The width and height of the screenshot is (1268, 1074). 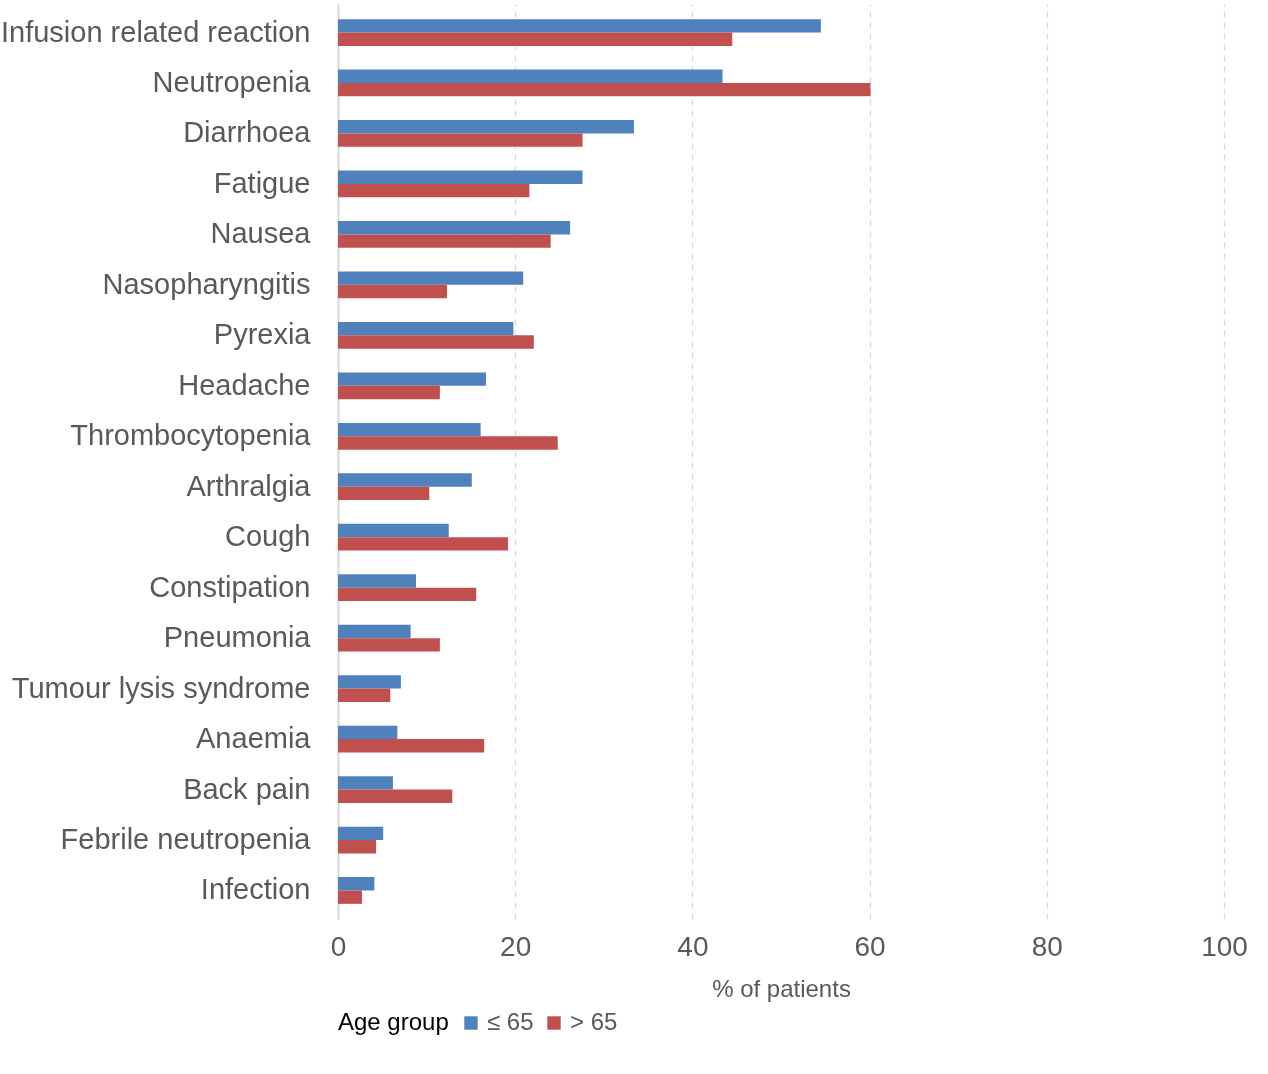 What do you see at coordinates (338, 946) in the screenshot?
I see `x-tick-label: 0` at bounding box center [338, 946].